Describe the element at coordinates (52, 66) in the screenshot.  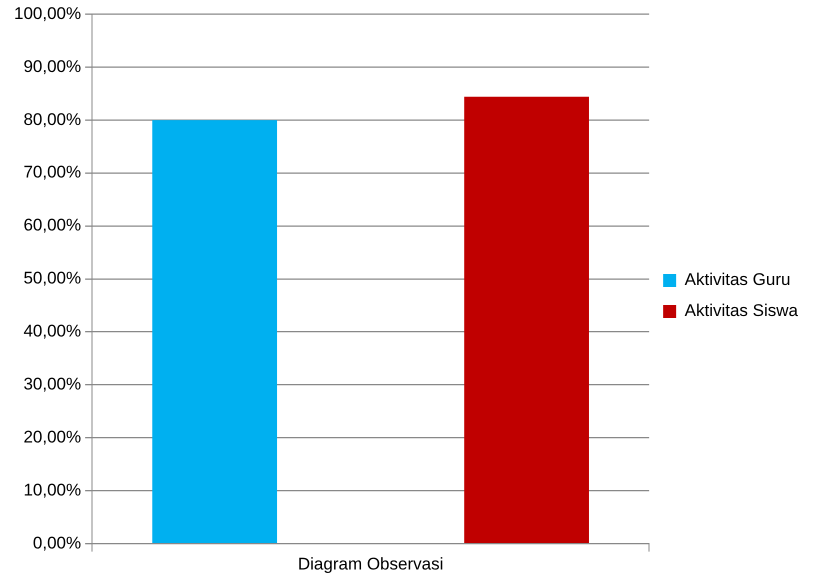
I see `y-tick-label: 90,00%` at that location.